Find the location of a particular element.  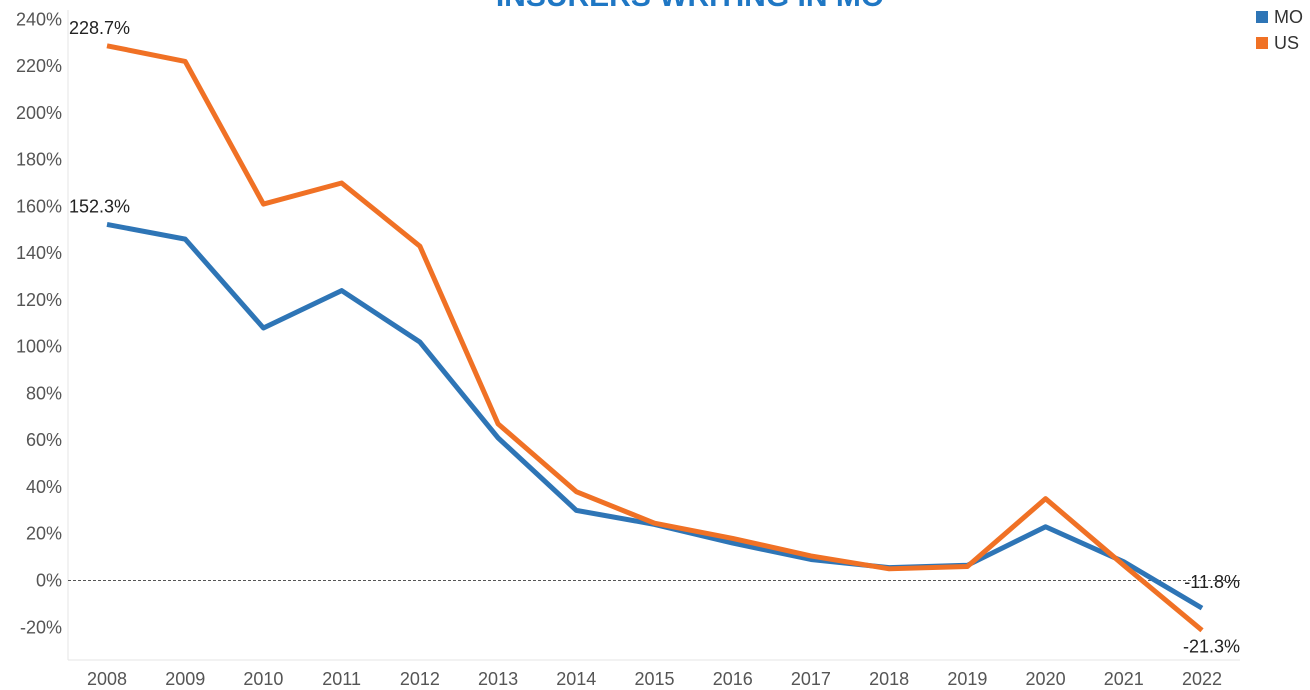

data-label: -11.8% is located at coordinates (1212, 582).